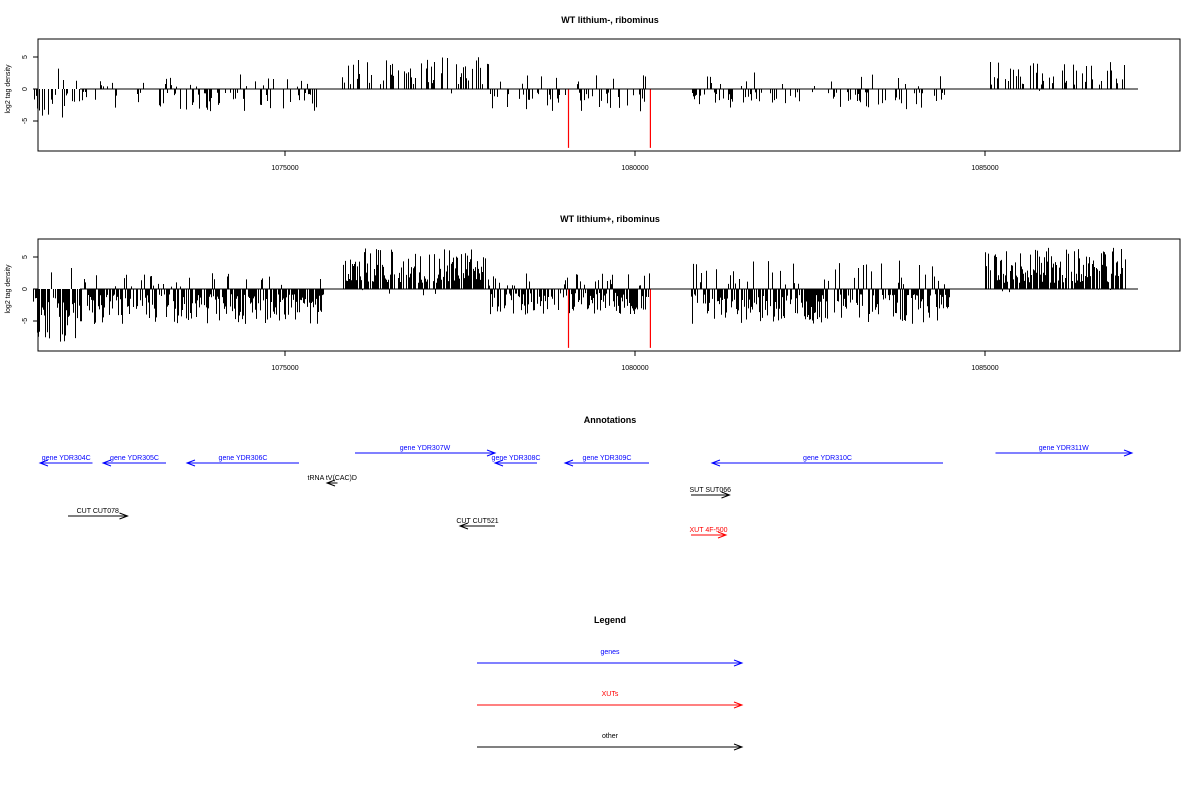  Describe the element at coordinates (610, 736) in the screenshot. I see `legend-label: other` at that location.